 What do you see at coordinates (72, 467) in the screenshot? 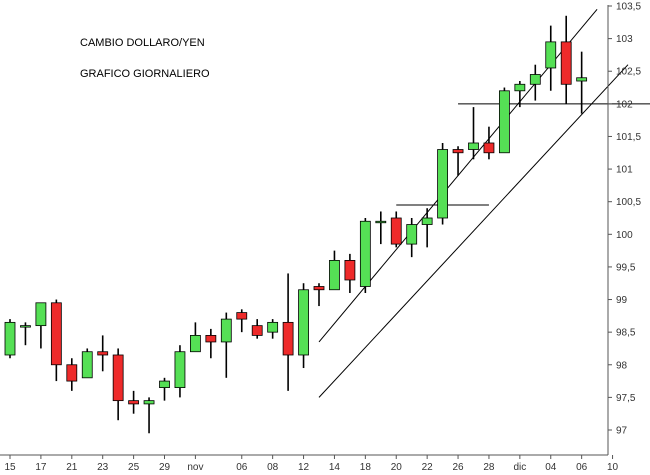
I see `x-tick-label: 21` at bounding box center [72, 467].